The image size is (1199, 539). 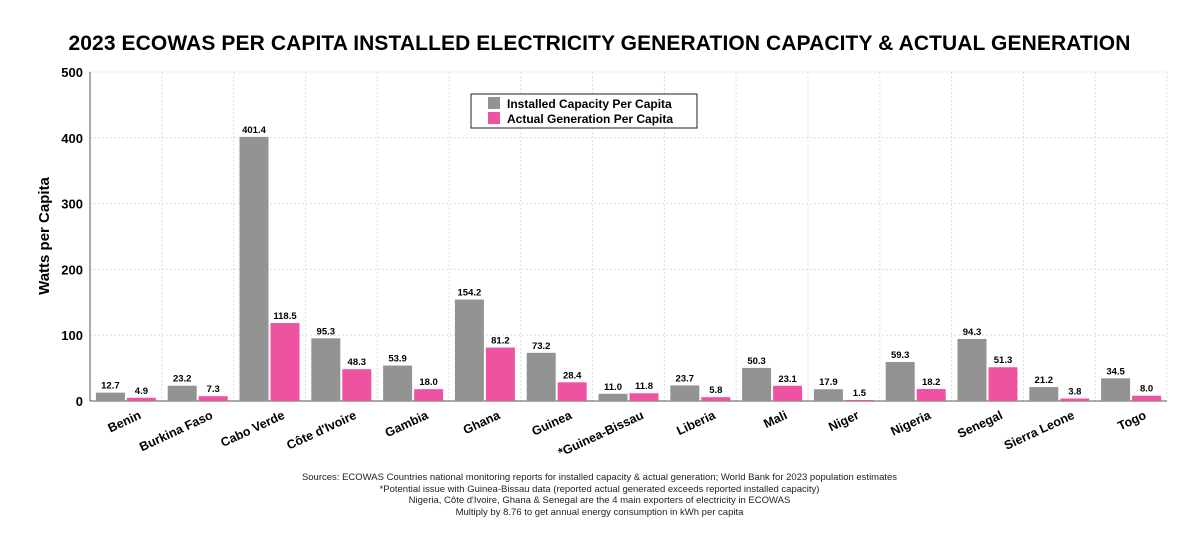 I want to click on data-label-installed: 401.4, so click(x=254, y=130).